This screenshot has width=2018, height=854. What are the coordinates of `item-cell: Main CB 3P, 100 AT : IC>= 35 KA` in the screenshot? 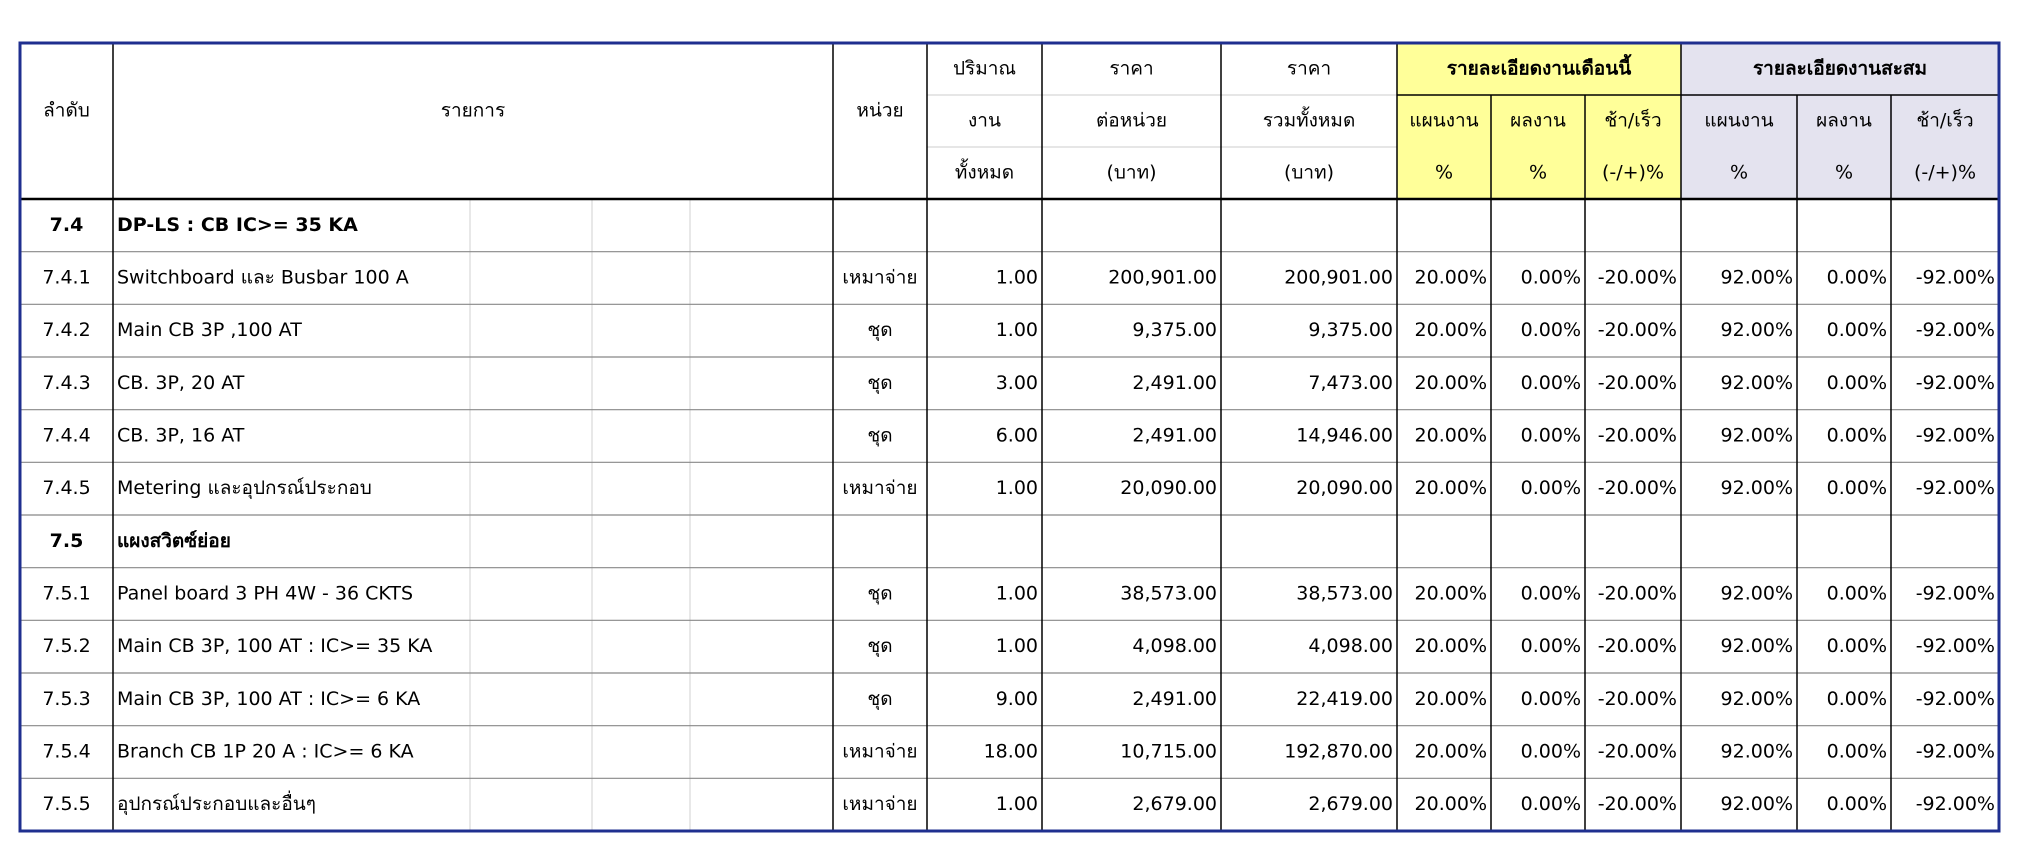 It's located at (274, 646).